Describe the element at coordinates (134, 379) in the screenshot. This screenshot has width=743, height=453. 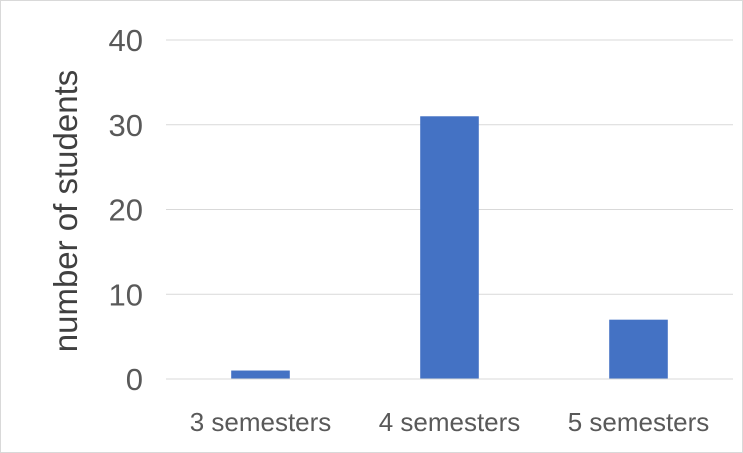
I see `y-tick-label: 0` at that location.